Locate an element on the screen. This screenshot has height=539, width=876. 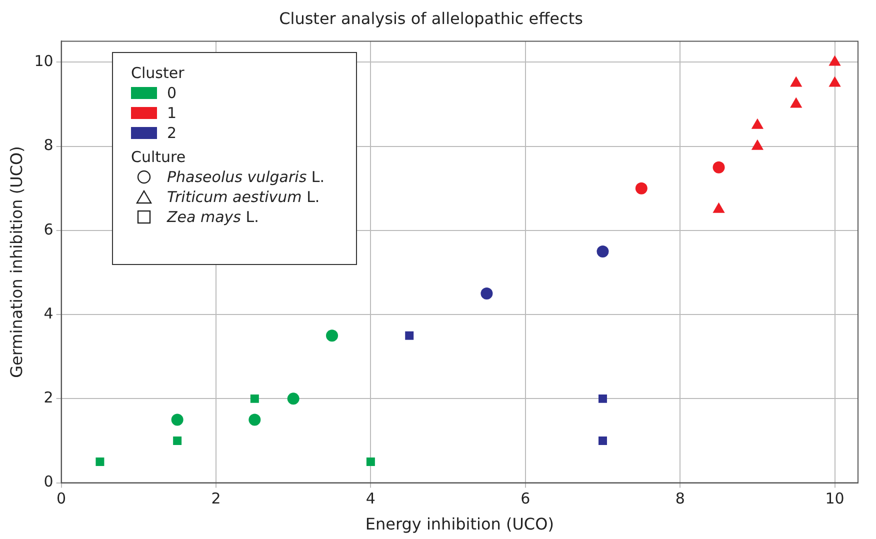
x-tick-label: 10 is located at coordinates (834, 499).